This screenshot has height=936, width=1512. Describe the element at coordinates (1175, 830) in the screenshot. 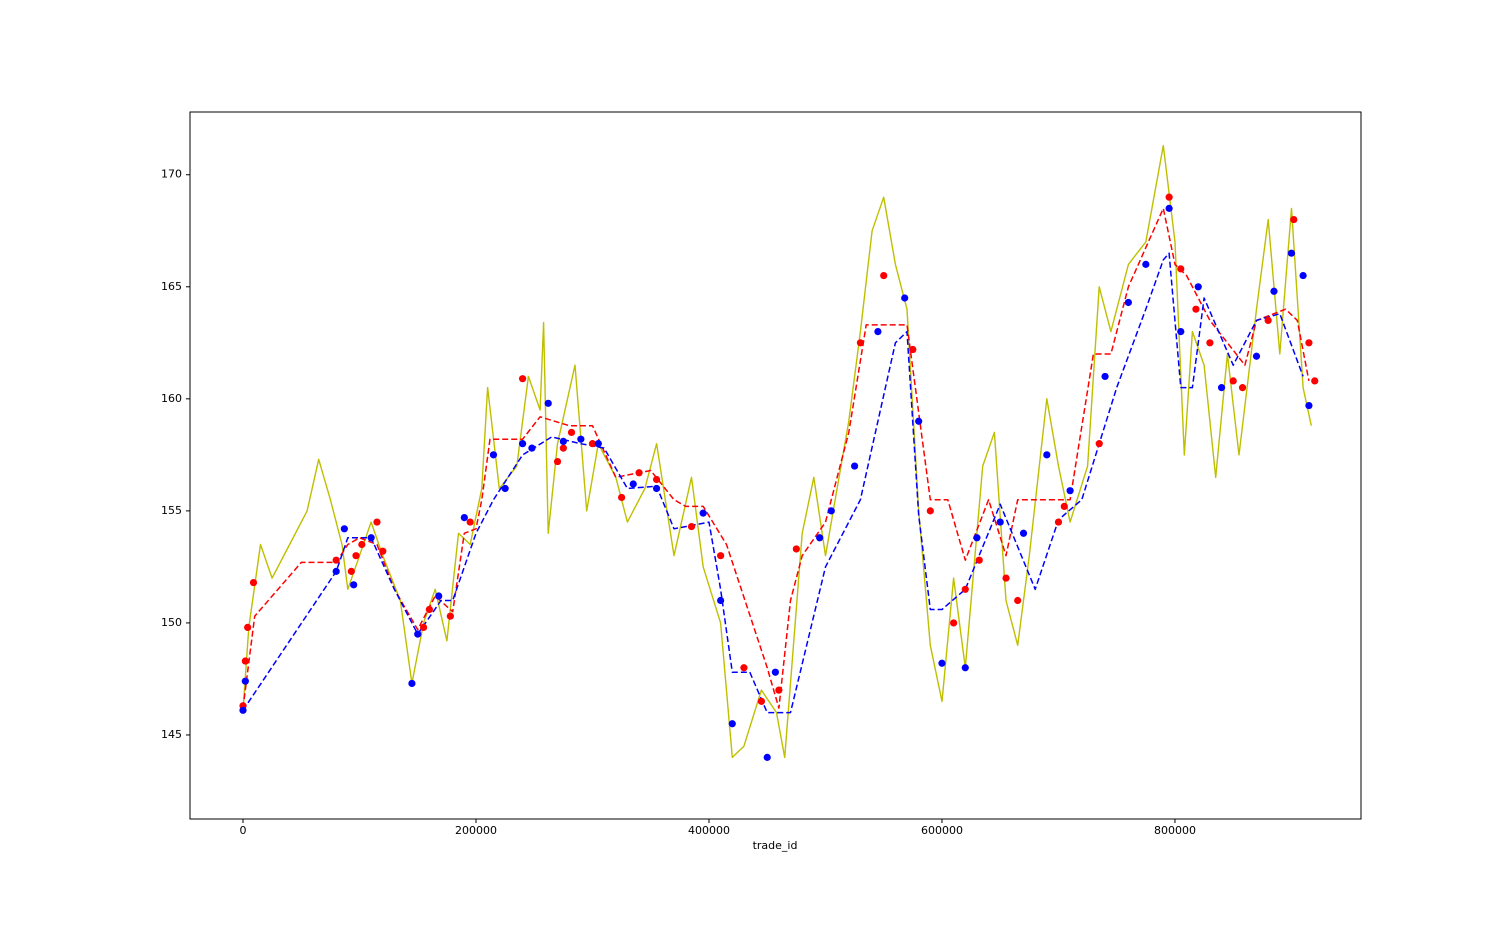

I see `x-tick-label: 800000` at that location.